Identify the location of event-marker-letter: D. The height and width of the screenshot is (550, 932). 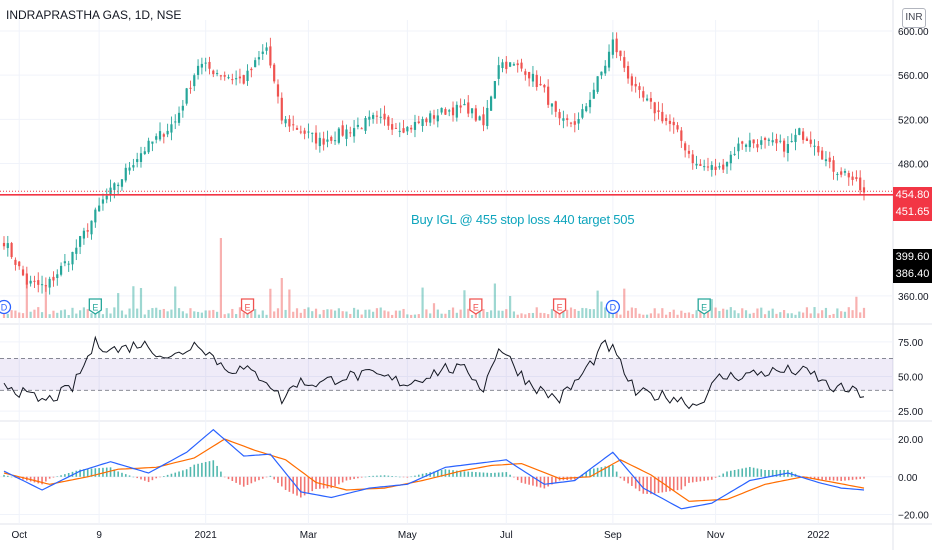
(4, 308).